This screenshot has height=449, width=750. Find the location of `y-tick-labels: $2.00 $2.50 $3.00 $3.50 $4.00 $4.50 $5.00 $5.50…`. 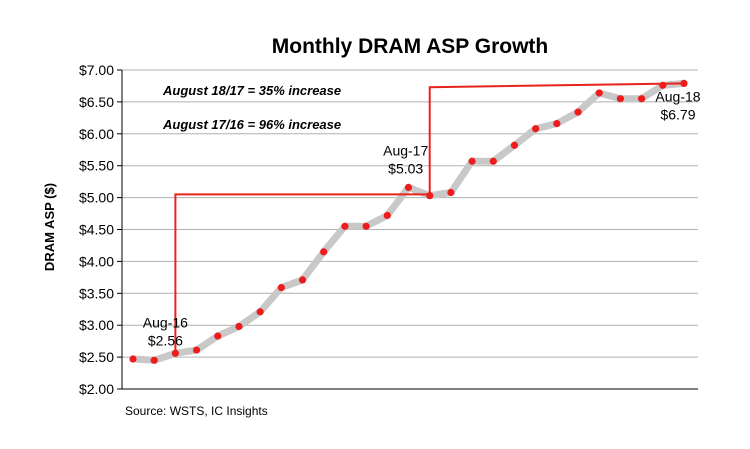

y-tick-labels: $2.00 $2.50 $3.00 $3.50 $4.00 $4.50 $5.00 $5.50… is located at coordinates (96, 229).